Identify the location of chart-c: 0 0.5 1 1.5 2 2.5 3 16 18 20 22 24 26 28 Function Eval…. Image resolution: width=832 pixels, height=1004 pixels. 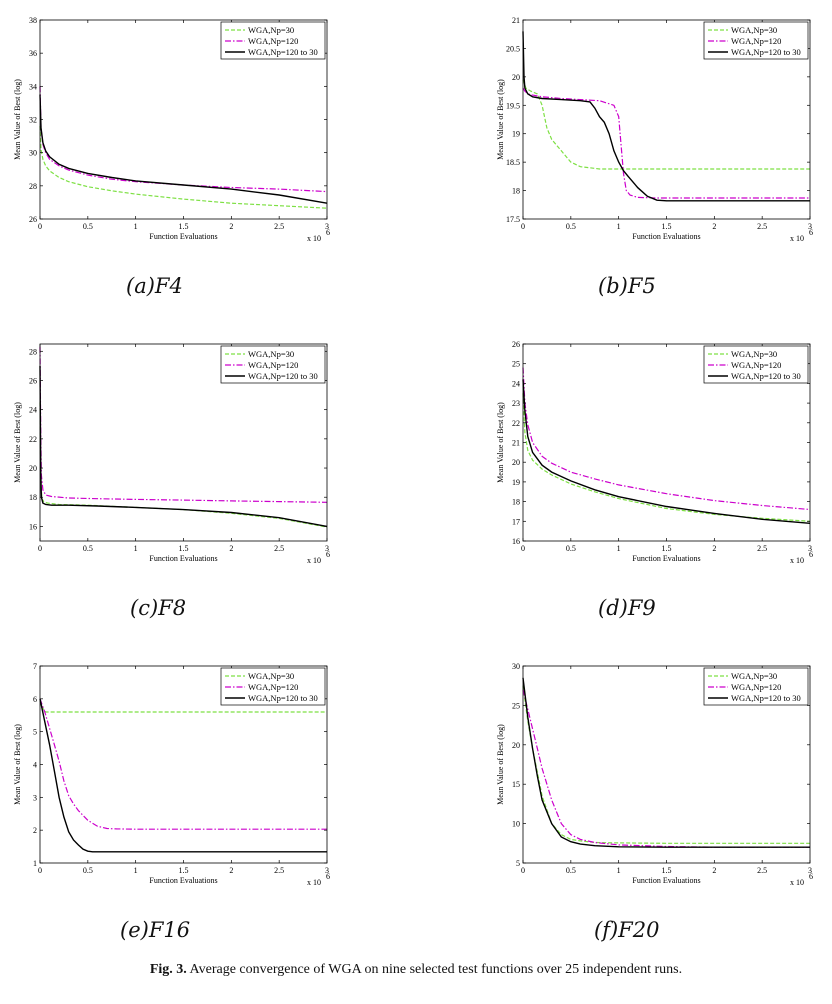
(171, 454).